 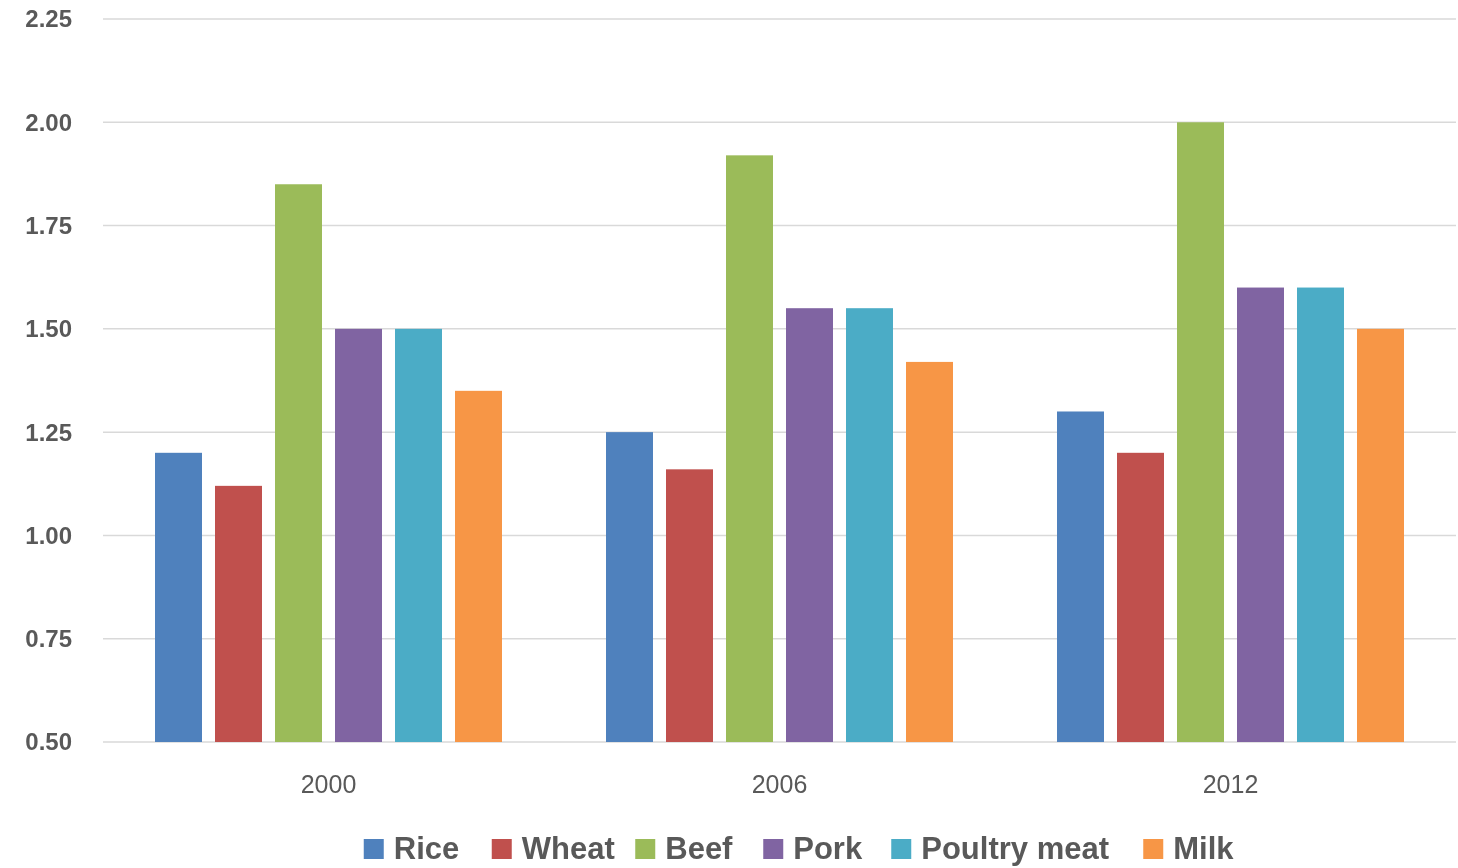 I want to click on legend-label: Milk, so click(x=1204, y=848).